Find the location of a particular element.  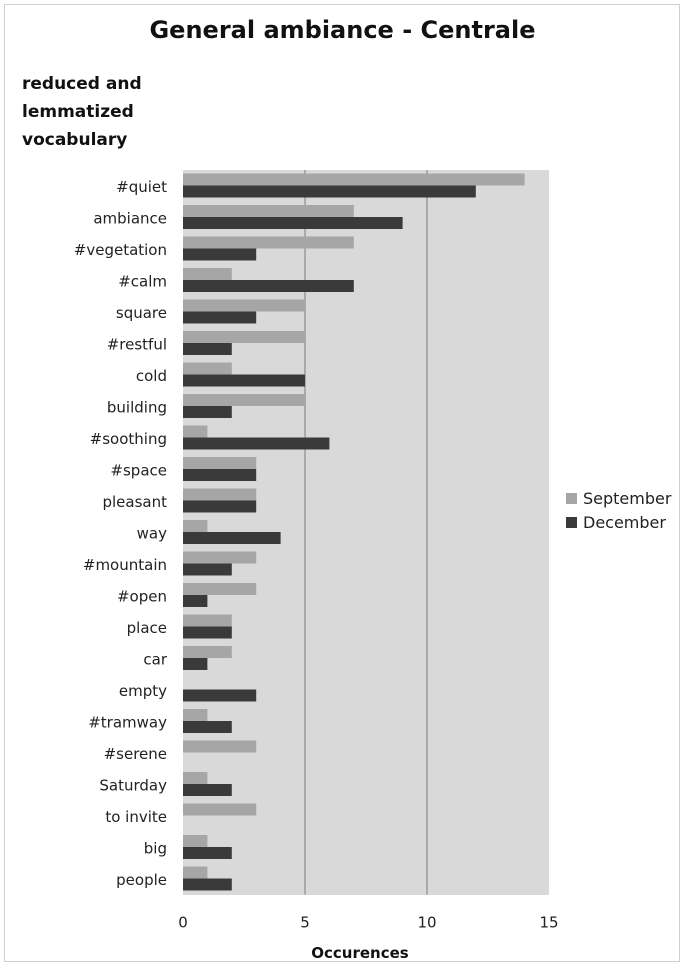

legend-label-december: December is located at coordinates (624, 522).